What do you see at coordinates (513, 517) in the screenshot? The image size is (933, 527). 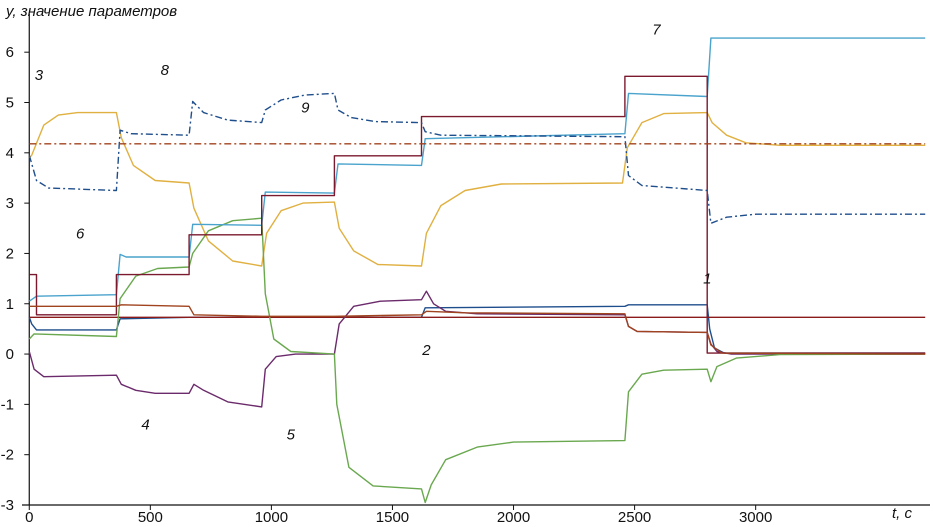 I see `x-tick-label: 2000` at bounding box center [513, 517].